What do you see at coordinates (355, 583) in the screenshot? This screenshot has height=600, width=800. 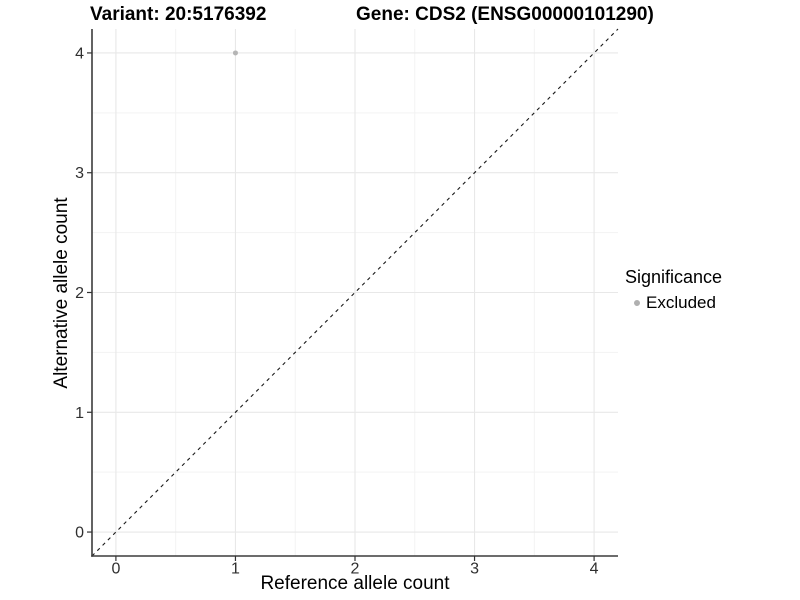 I see `x-axis-title: Reference allele count` at bounding box center [355, 583].